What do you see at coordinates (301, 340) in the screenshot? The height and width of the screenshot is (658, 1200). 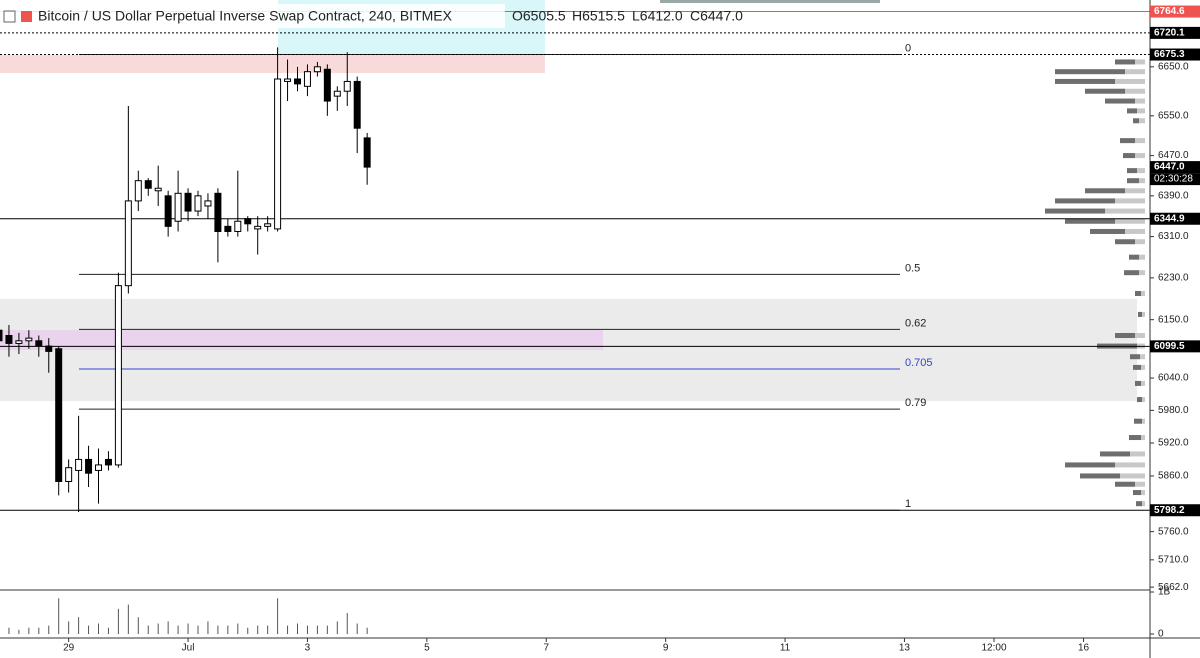 I see `zone-purple` at bounding box center [301, 340].